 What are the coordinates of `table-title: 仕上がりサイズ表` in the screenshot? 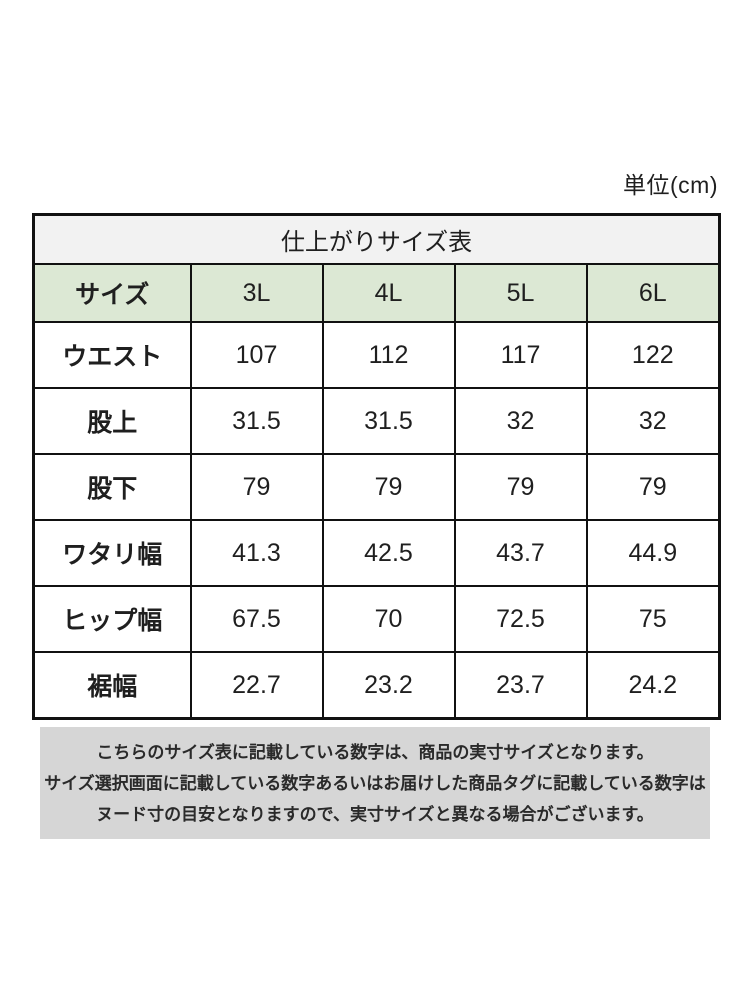 It's located at (376, 239).